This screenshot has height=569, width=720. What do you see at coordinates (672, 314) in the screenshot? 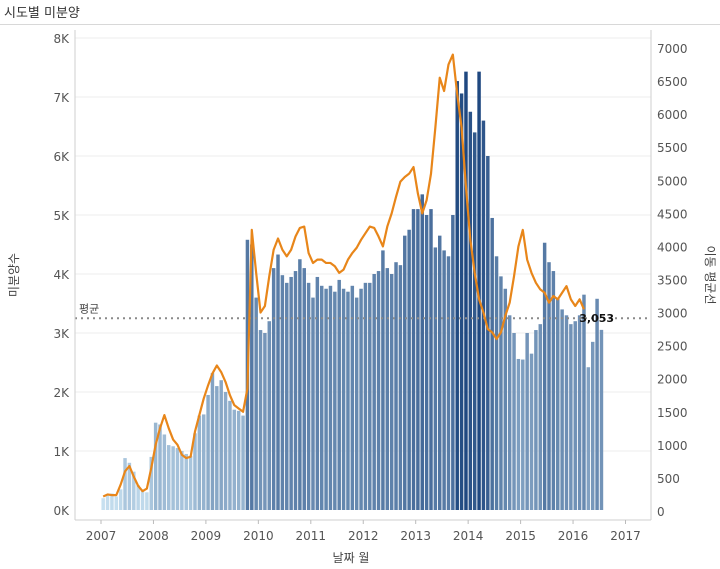
I see `y2-tick-label: 3000` at bounding box center [672, 314].